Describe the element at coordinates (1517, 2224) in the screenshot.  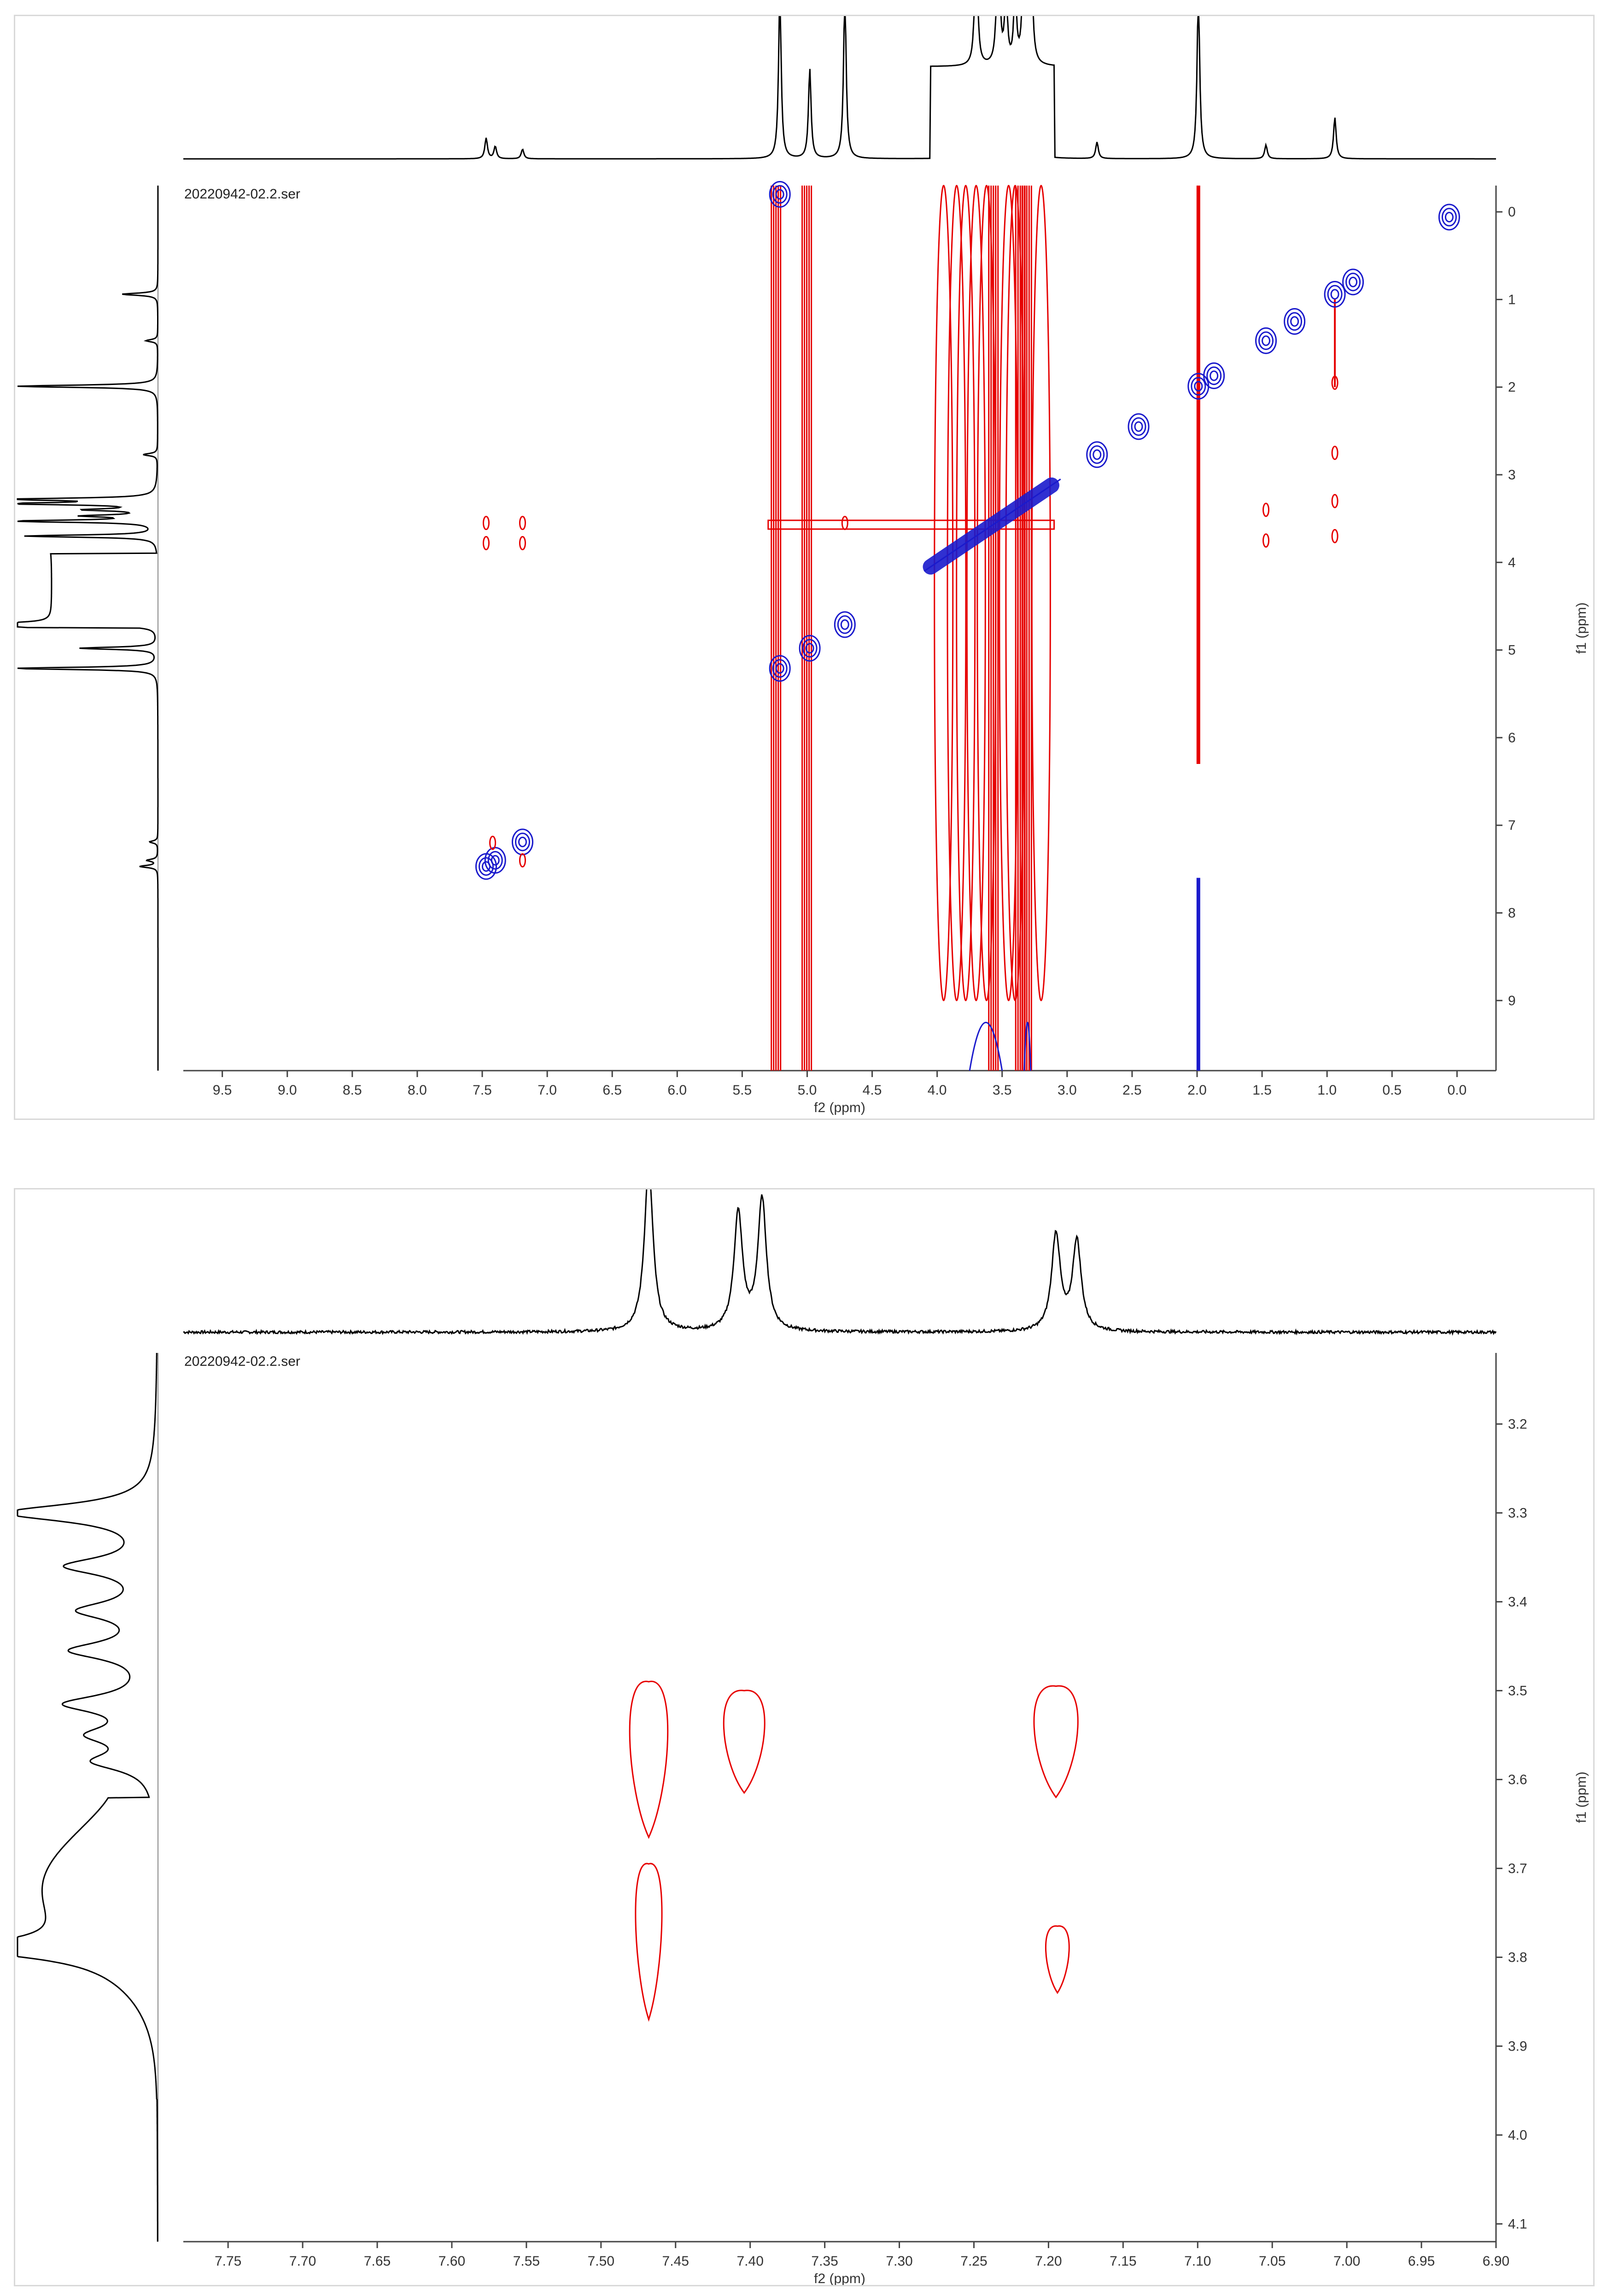
I see `y-tick-label: 4.1` at that location.